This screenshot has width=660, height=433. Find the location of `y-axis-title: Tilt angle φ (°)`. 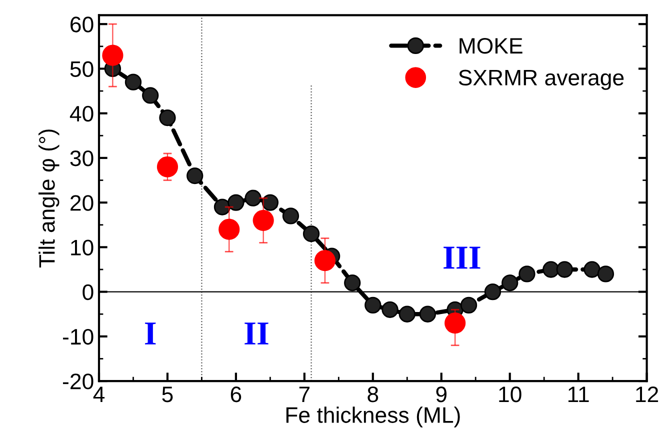

y-axis-title: Tilt angle φ (°) is located at coordinates (49, 199).